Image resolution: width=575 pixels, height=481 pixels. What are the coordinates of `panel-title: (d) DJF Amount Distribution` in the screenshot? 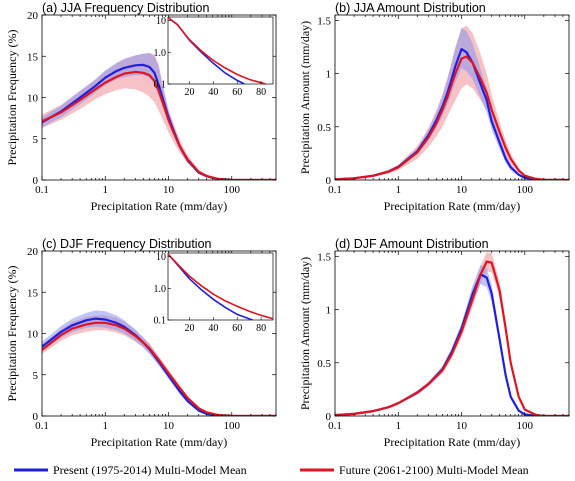 It's located at (412, 244).